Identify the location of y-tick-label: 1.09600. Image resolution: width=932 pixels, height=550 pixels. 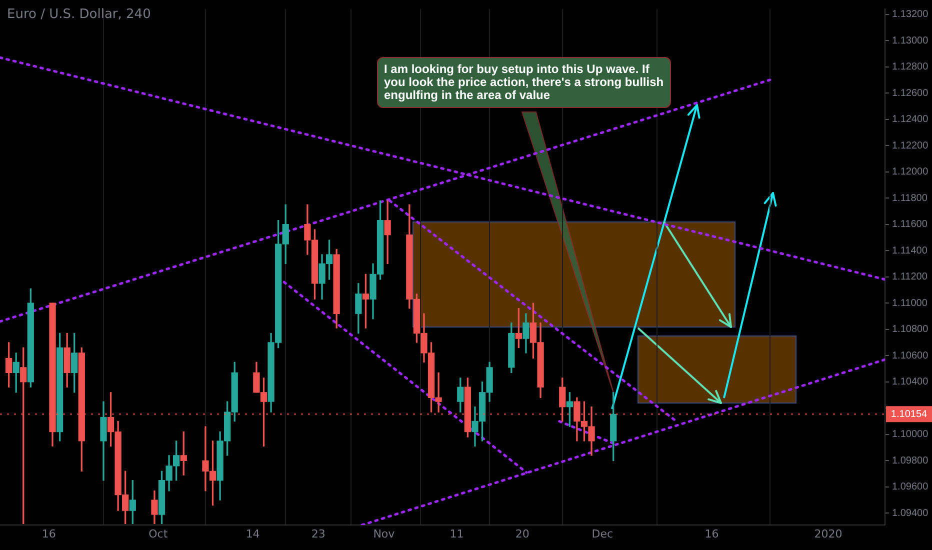
(910, 487).